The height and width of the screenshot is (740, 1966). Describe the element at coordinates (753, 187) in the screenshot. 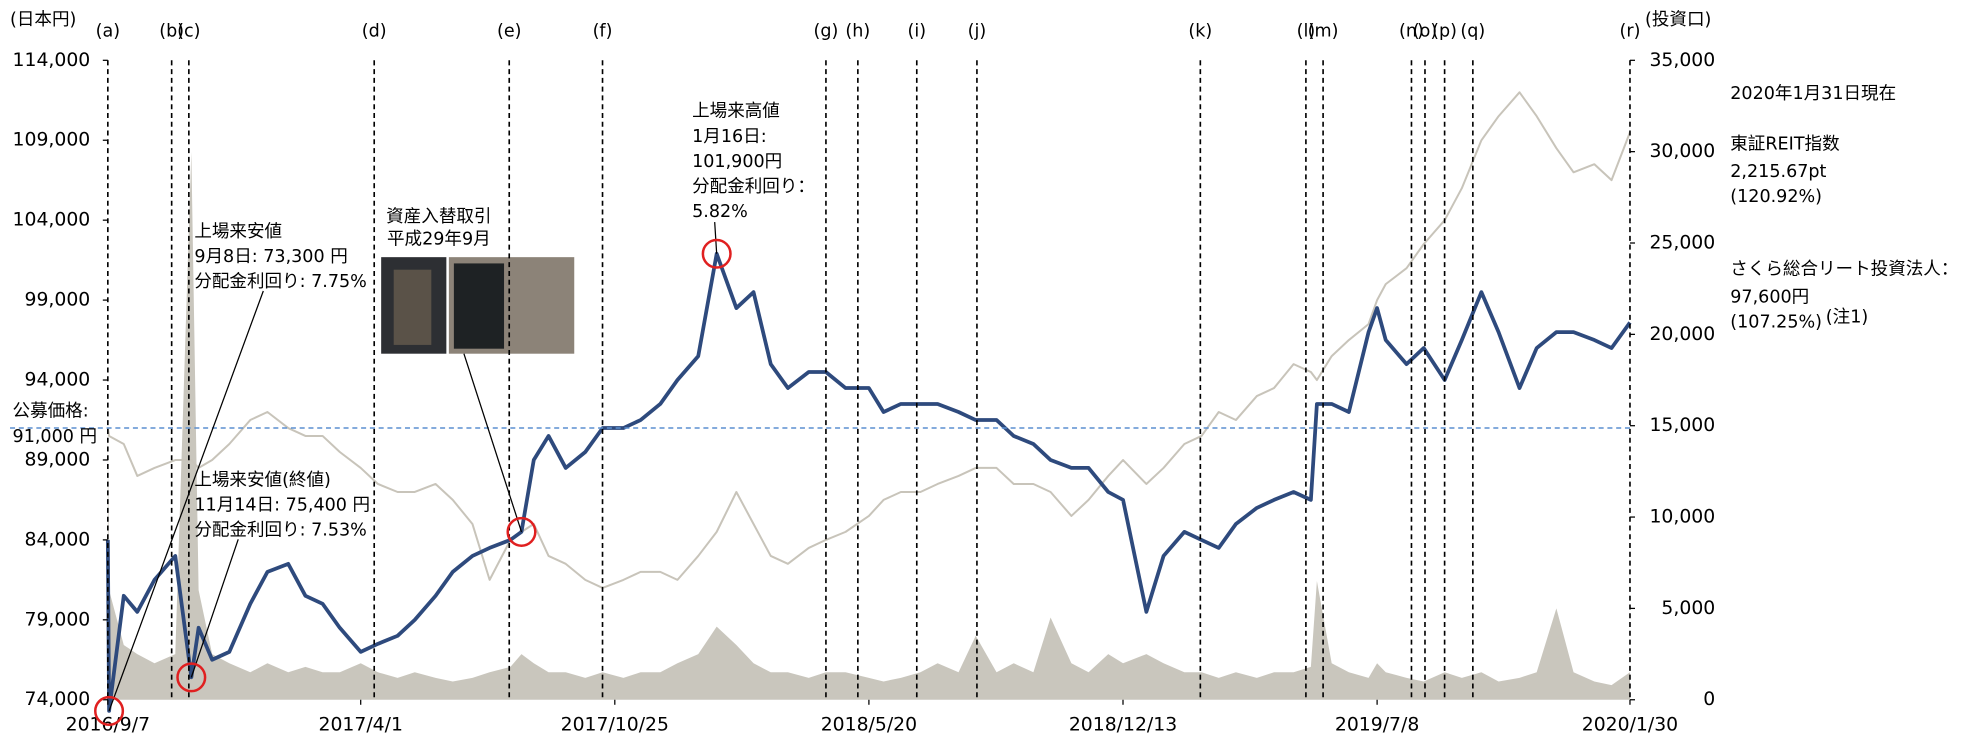

I see `annotation-text: 分配金利回り：` at that location.